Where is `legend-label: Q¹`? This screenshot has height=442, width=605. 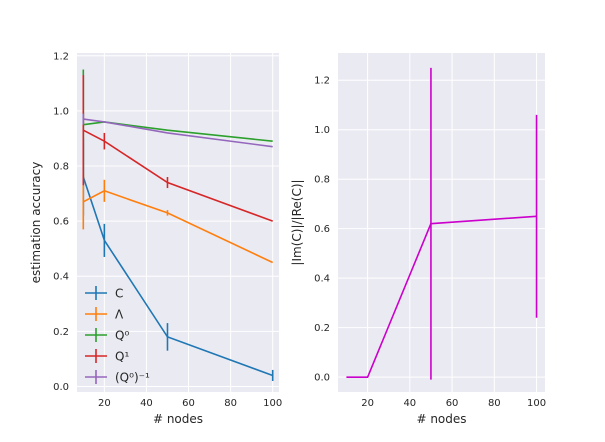
legend-label: Q¹ is located at coordinates (122, 357).